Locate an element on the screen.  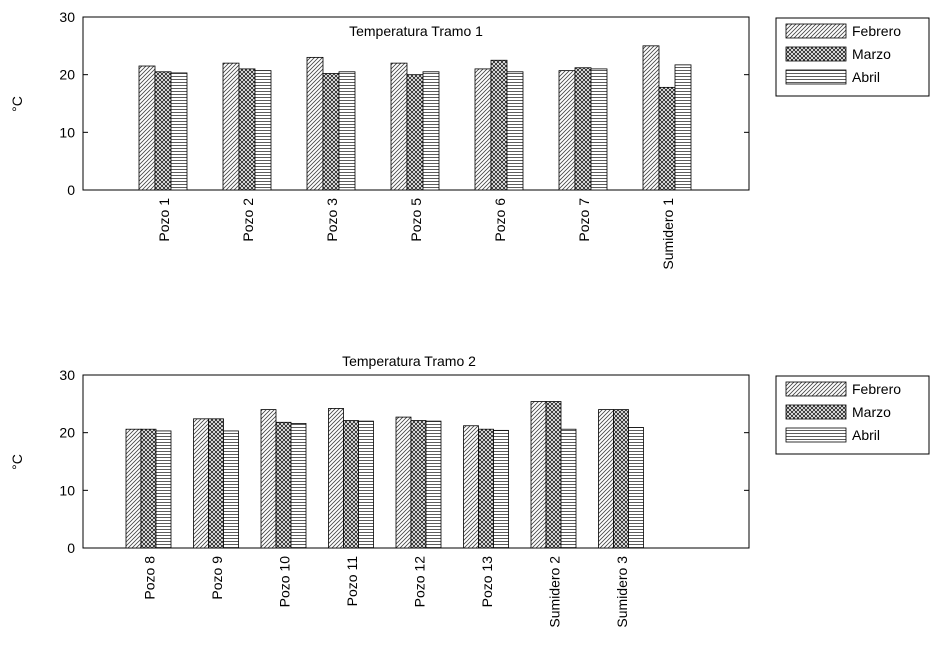
x-tick-label: Pozo 1 is located at coordinates (164, 220).